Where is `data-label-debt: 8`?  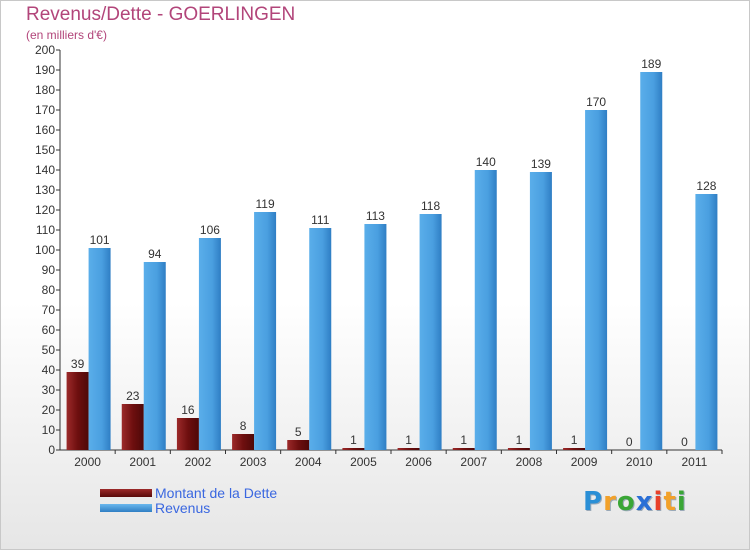
data-label-debt: 8 is located at coordinates (243, 426).